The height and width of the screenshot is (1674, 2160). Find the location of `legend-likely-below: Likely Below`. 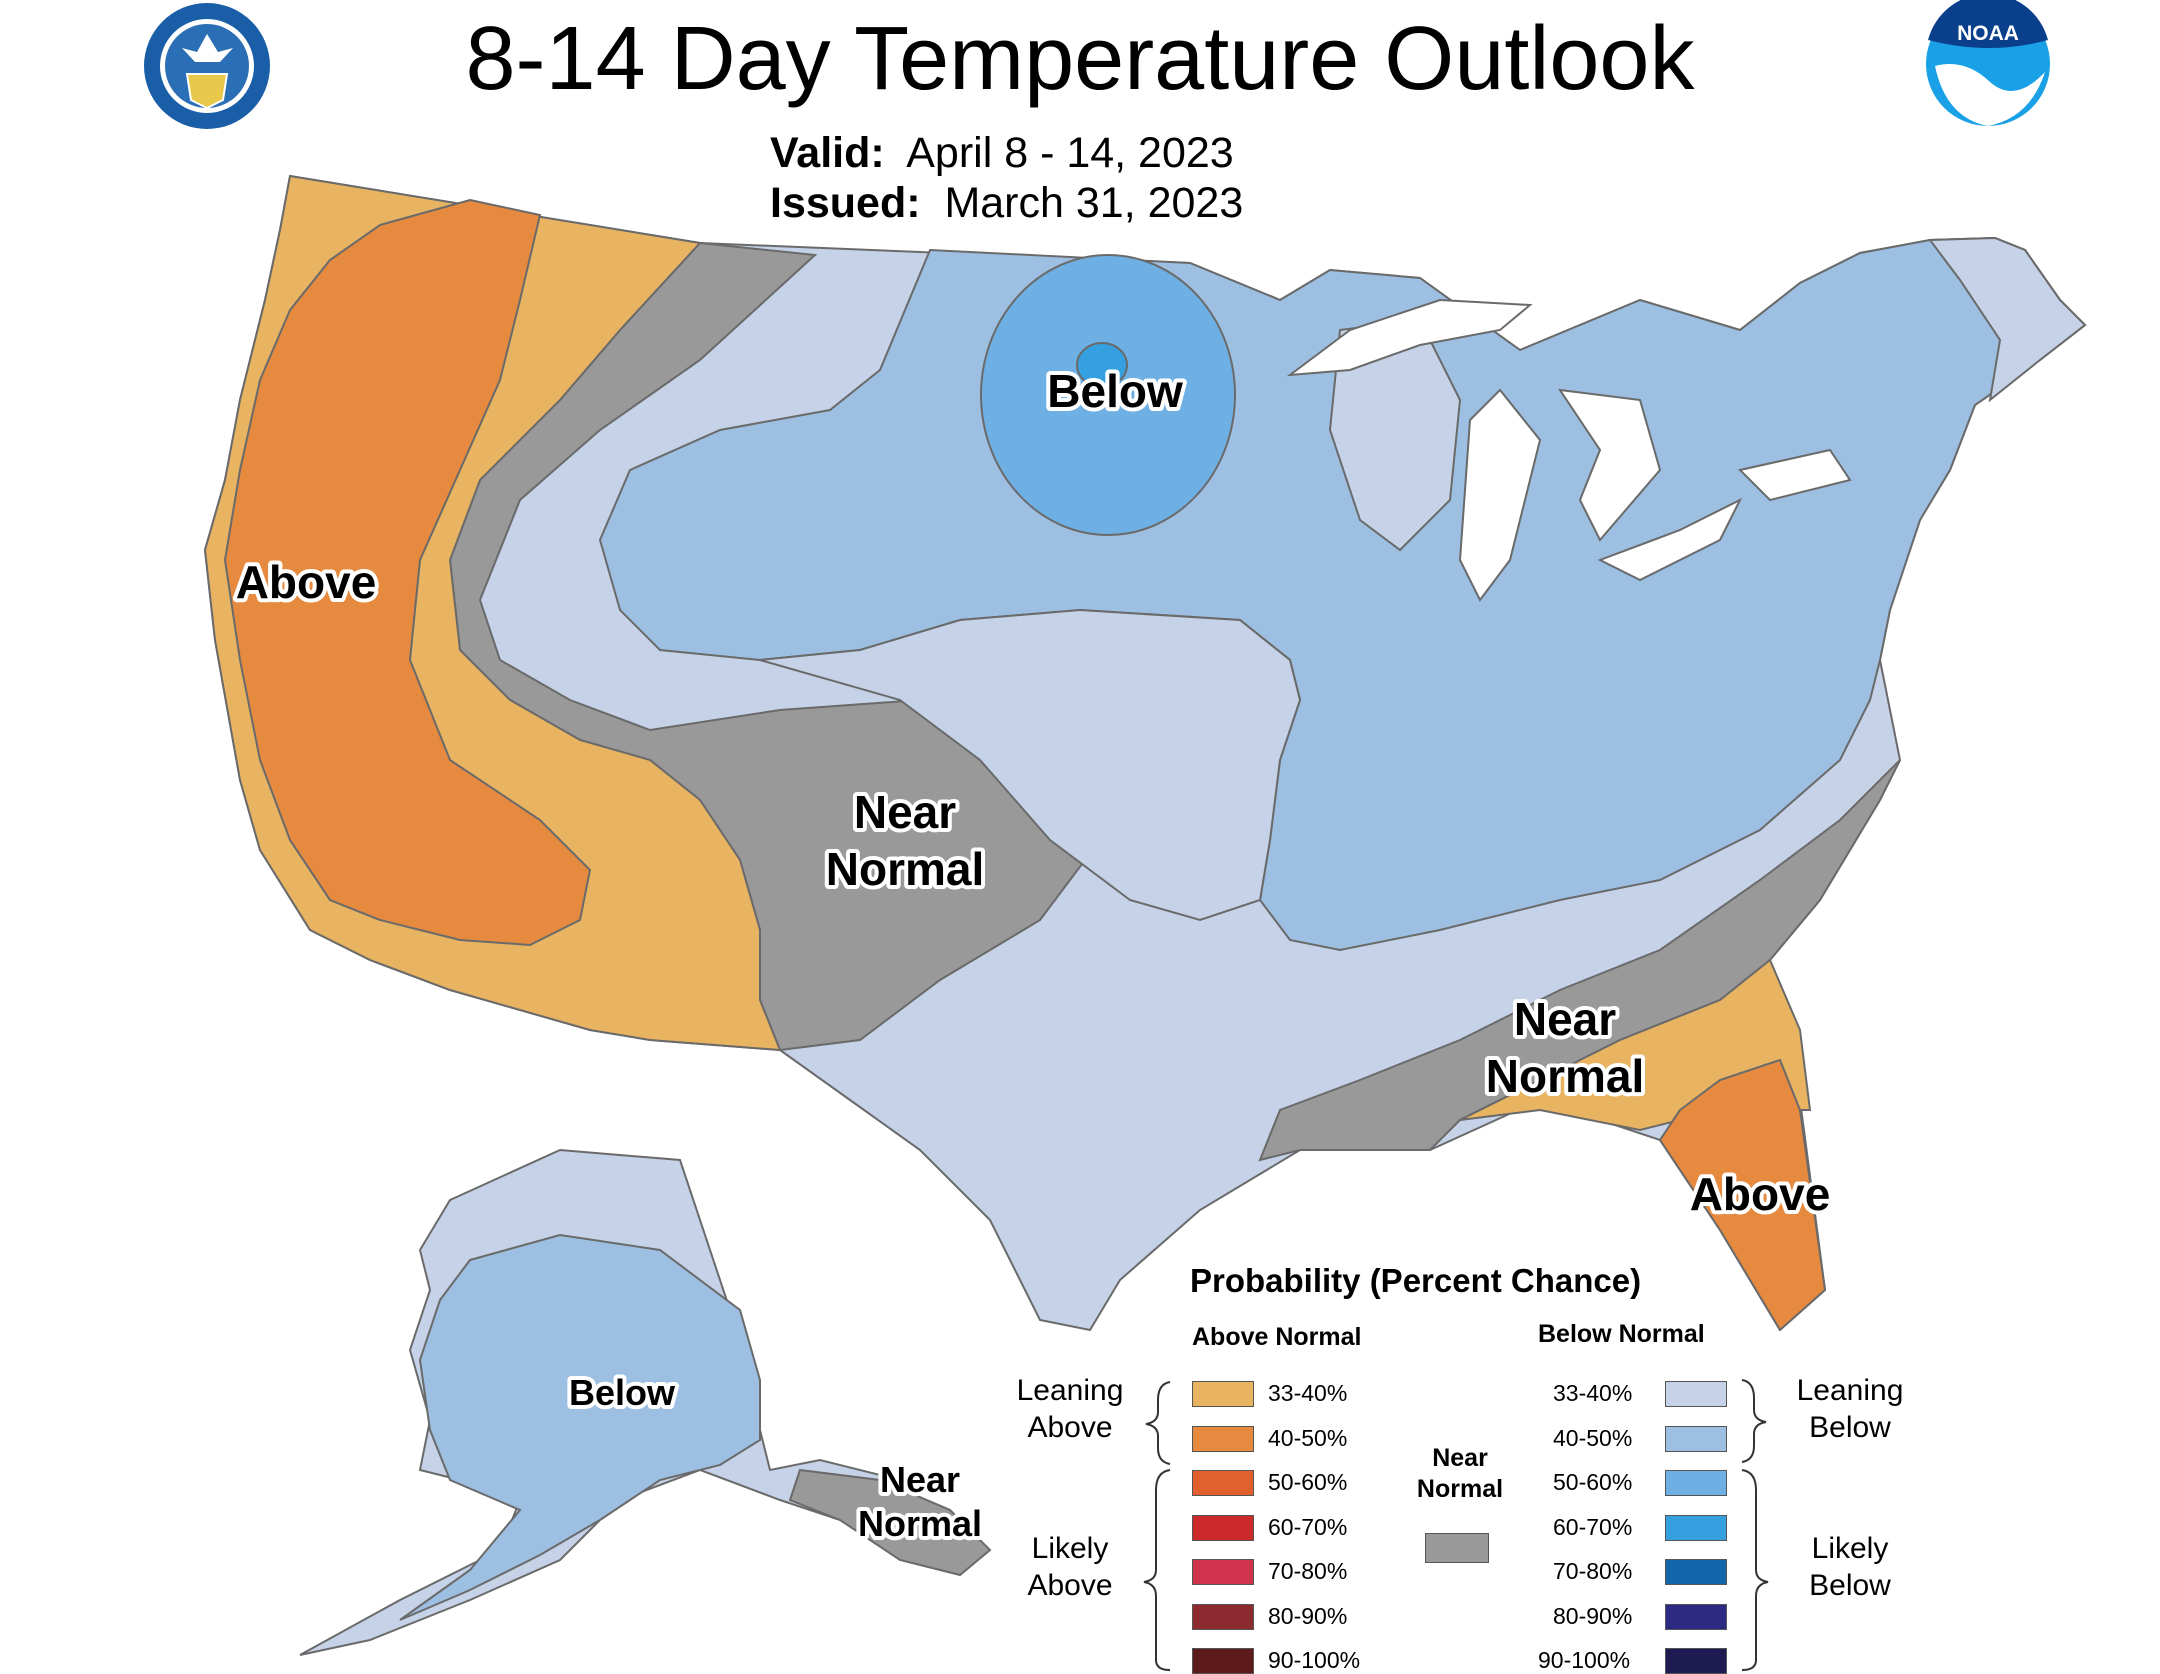

legend-likely-below: Likely Below is located at coordinates (1850, 1567).